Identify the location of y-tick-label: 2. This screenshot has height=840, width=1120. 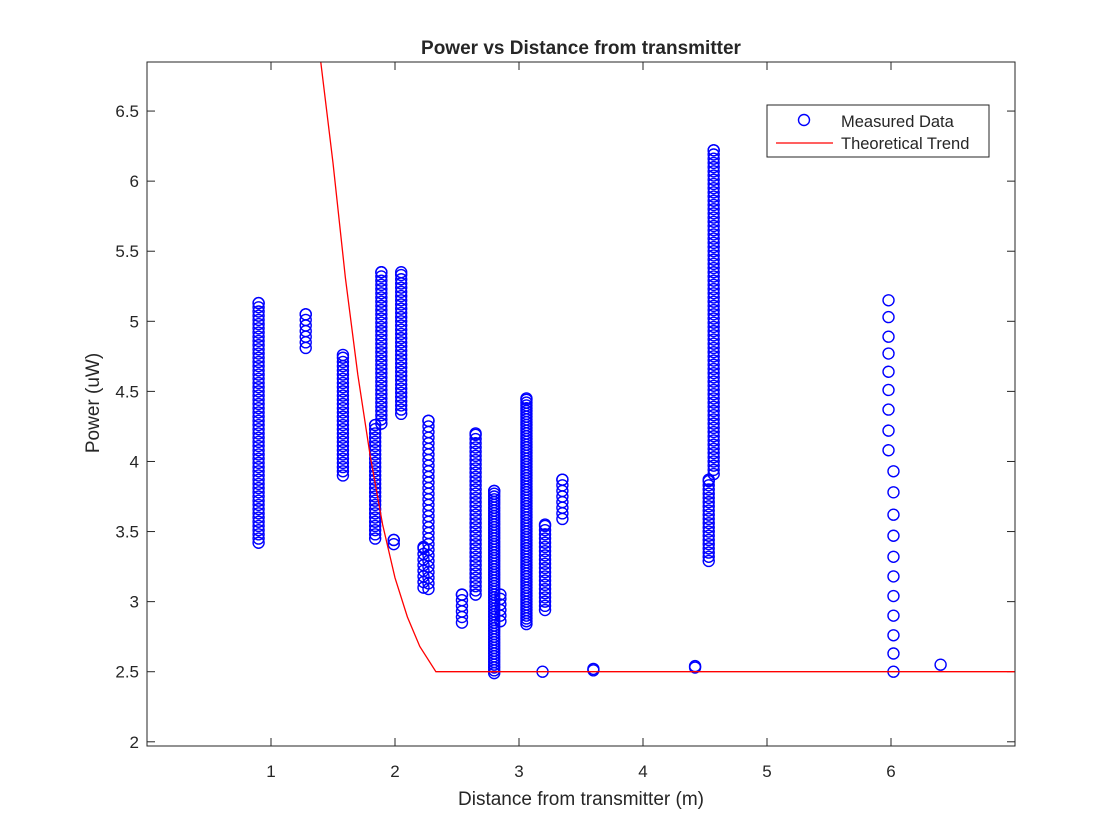
(134, 742).